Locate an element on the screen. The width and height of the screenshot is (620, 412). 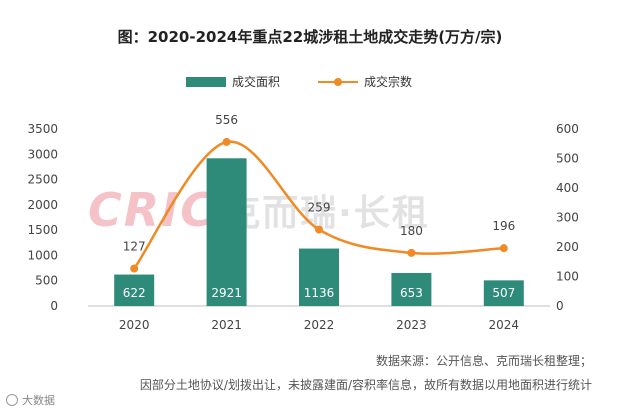
data-source: 数据来源：公开信息、克而瑞长租整理； is located at coordinates (483, 361).